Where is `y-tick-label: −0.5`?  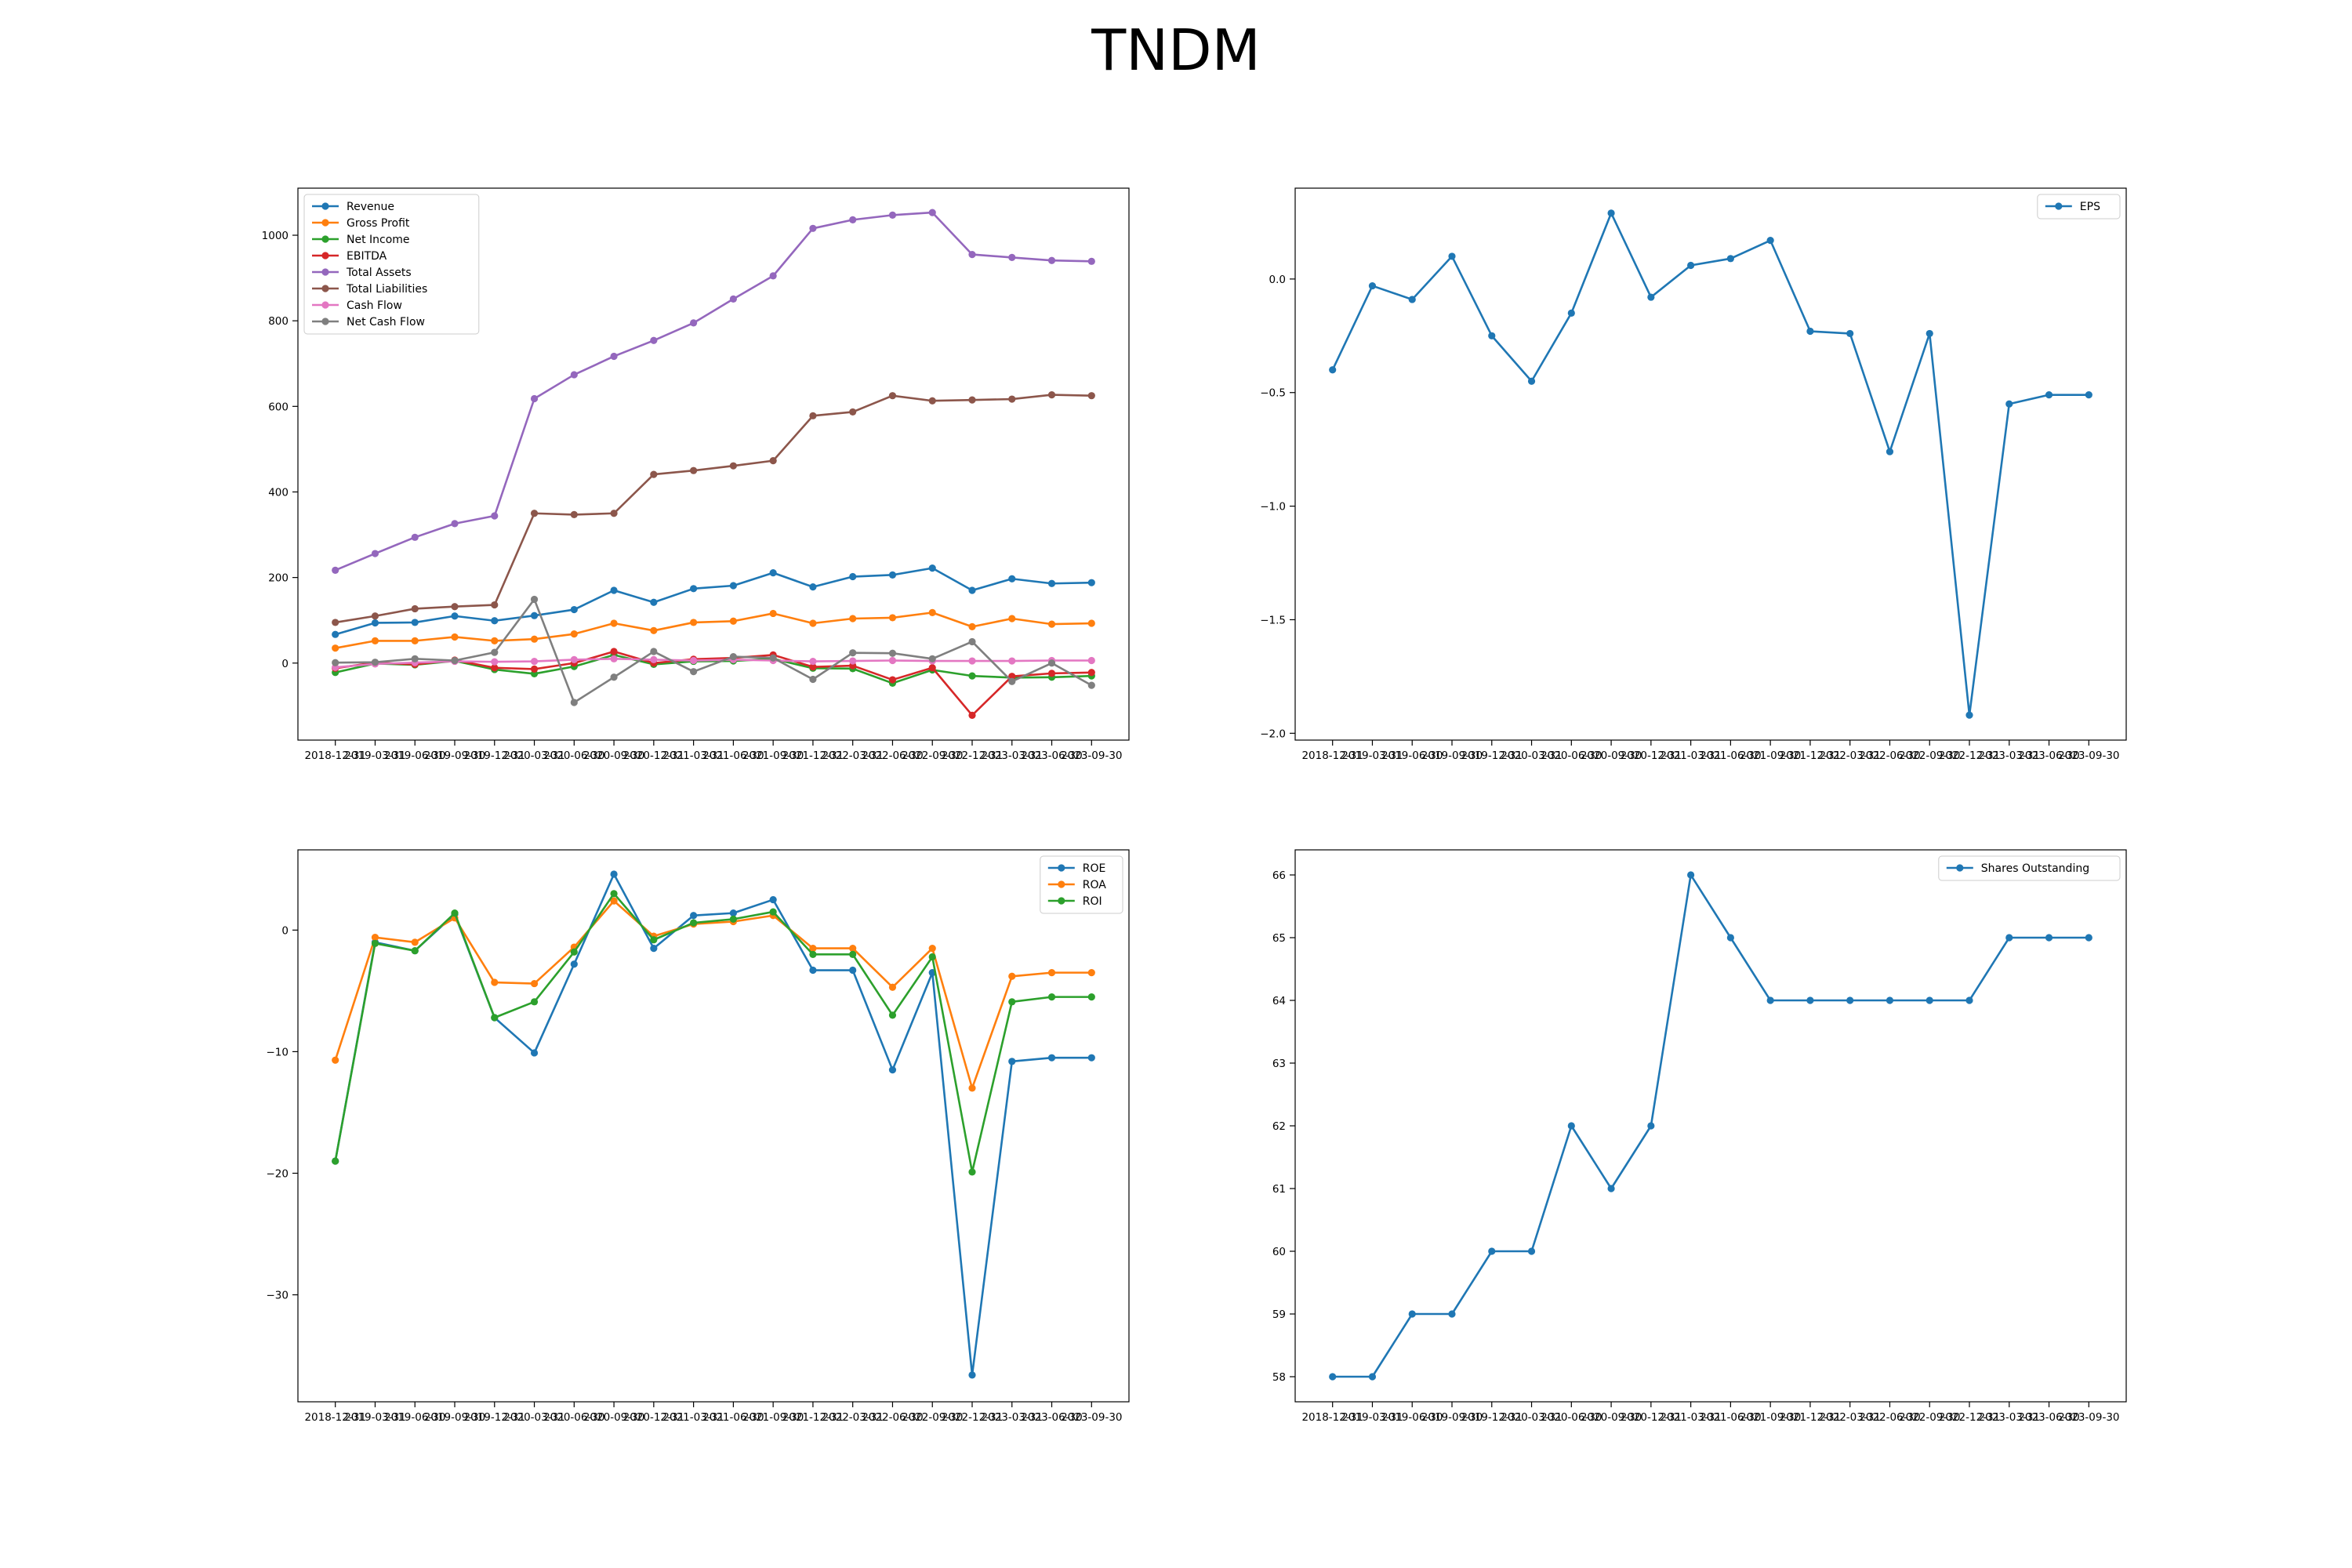 y-tick-label: −0.5 is located at coordinates (1273, 393).